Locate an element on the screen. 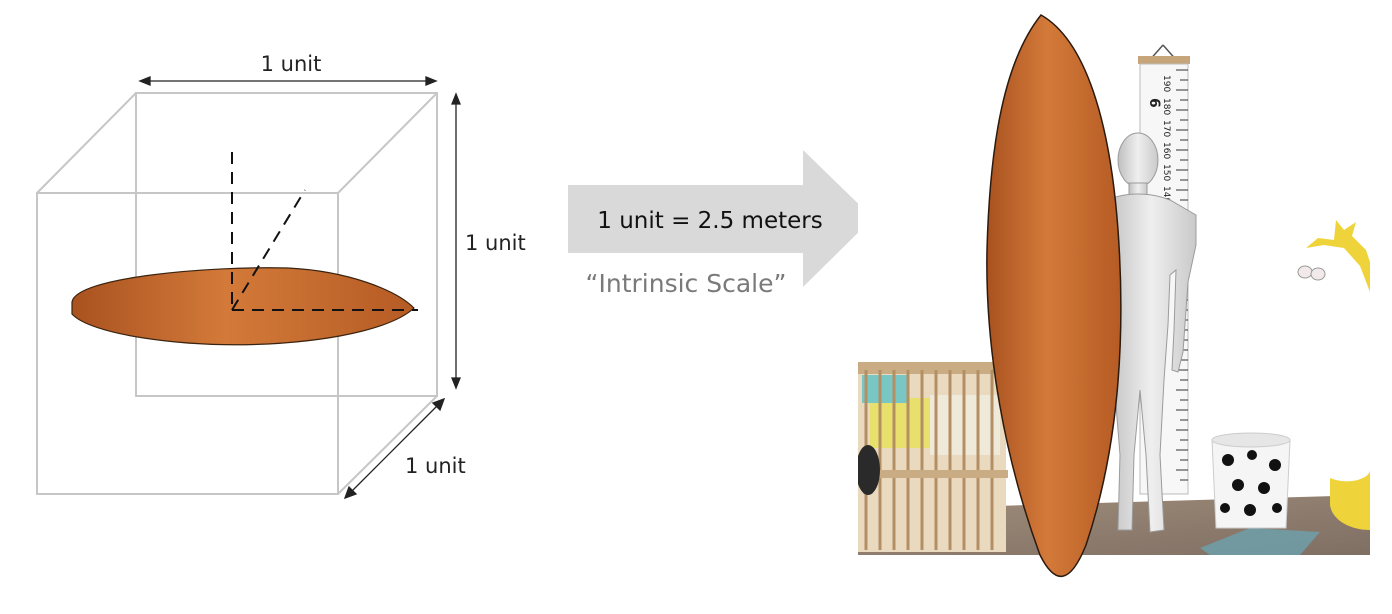 The height and width of the screenshot is (614, 1392). surfboard-object-large is located at coordinates (1054, 295).